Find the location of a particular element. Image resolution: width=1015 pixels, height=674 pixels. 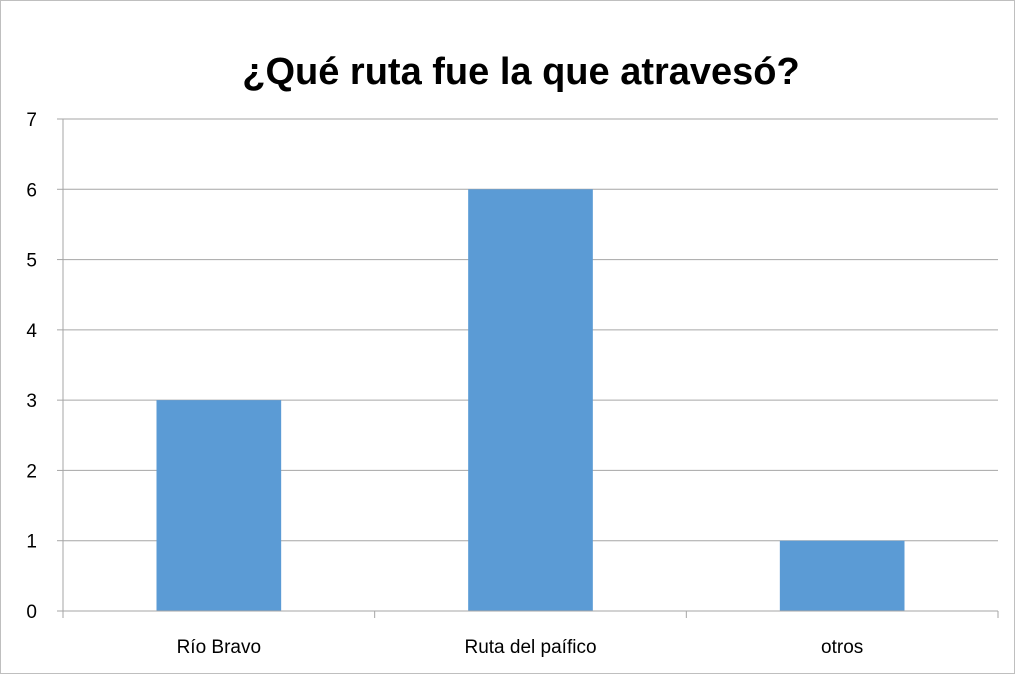

y-tick-label: 1 is located at coordinates (31, 542).